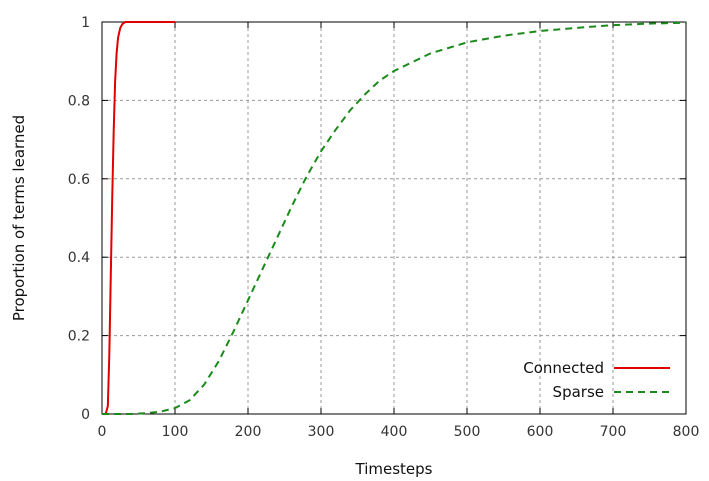 The width and height of the screenshot is (709, 481). Describe the element at coordinates (596, 380) in the screenshot. I see `legend: Connected Sparse` at that location.